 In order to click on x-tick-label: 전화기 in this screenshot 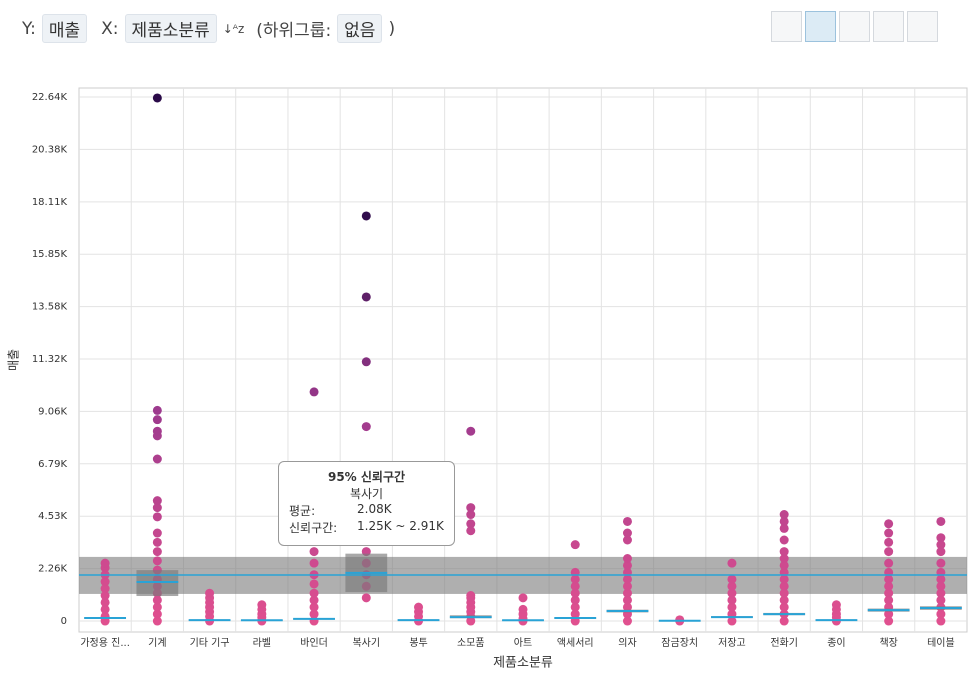, I will do `click(784, 643)`.